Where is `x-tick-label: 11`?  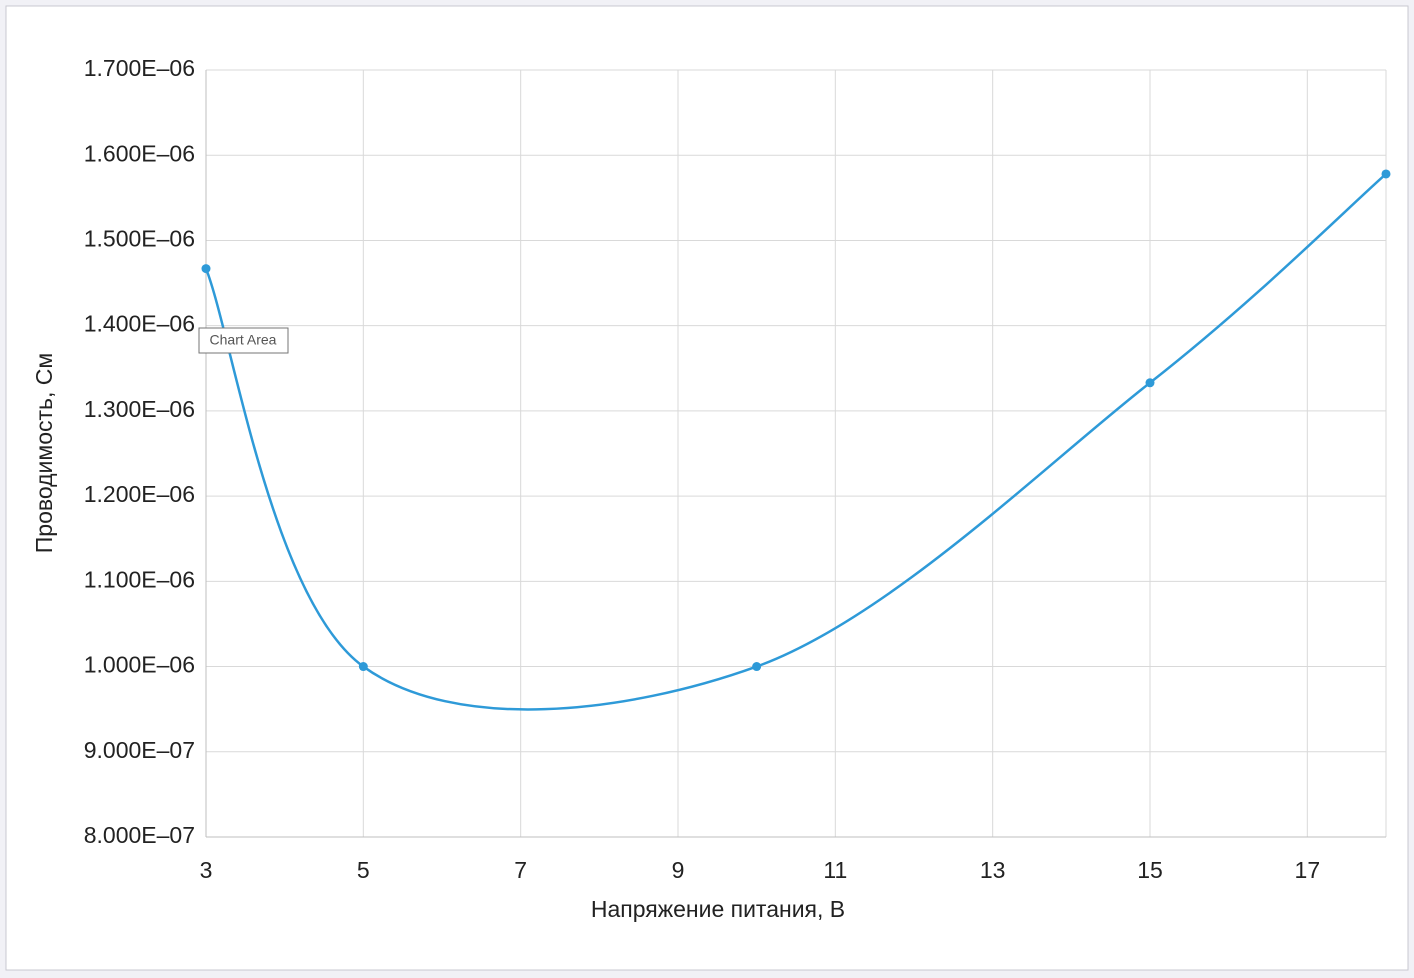
x-tick-label: 11 is located at coordinates (835, 870).